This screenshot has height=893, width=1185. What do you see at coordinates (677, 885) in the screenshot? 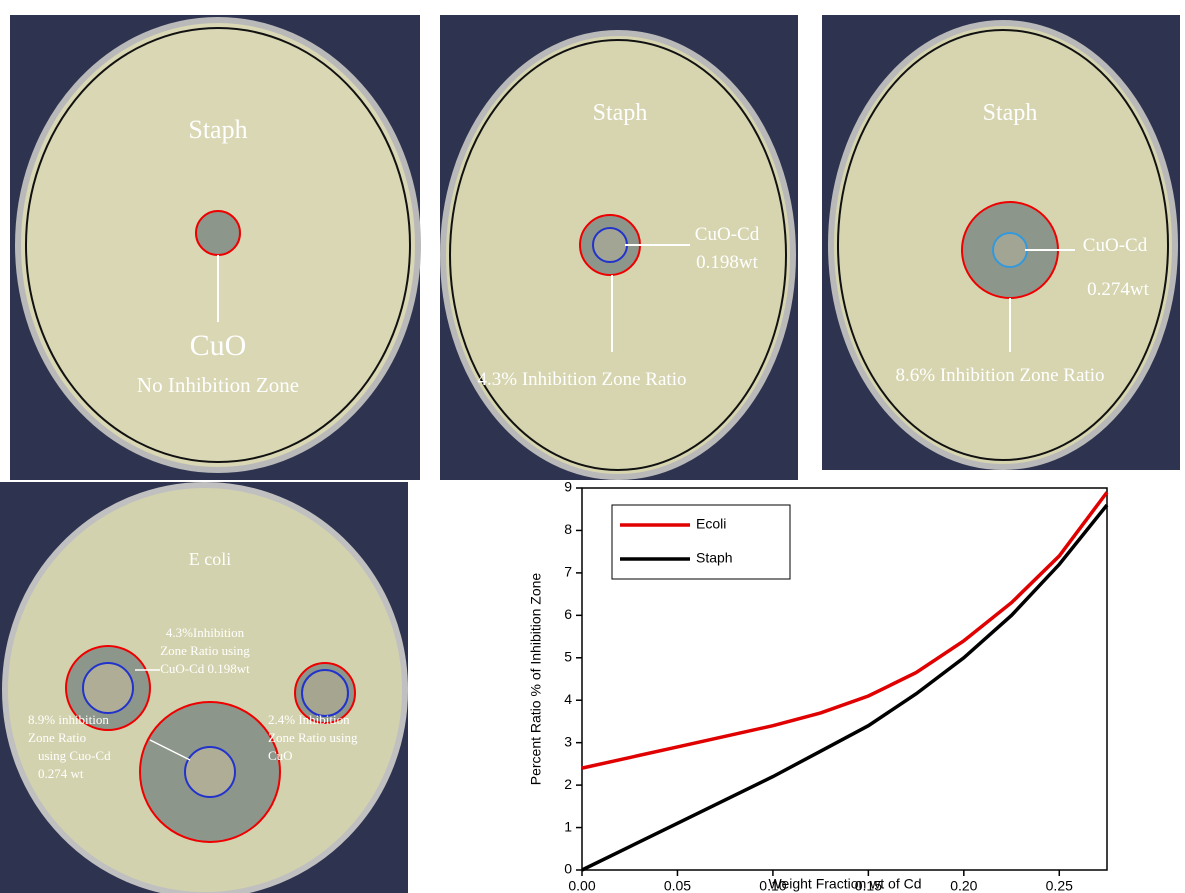
I see `x-tick-label: 0.05` at bounding box center [677, 885].